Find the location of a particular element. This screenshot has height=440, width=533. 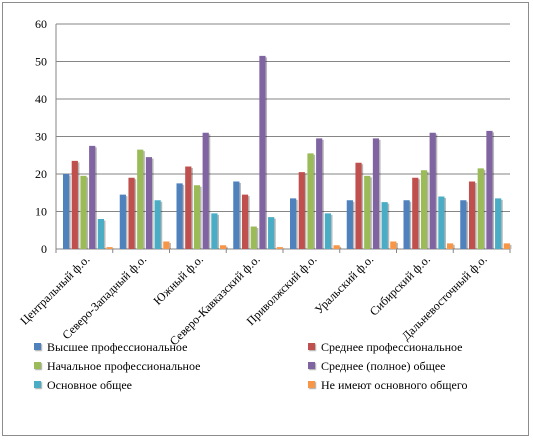

y-tick-label: 0 is located at coordinates (44, 249).